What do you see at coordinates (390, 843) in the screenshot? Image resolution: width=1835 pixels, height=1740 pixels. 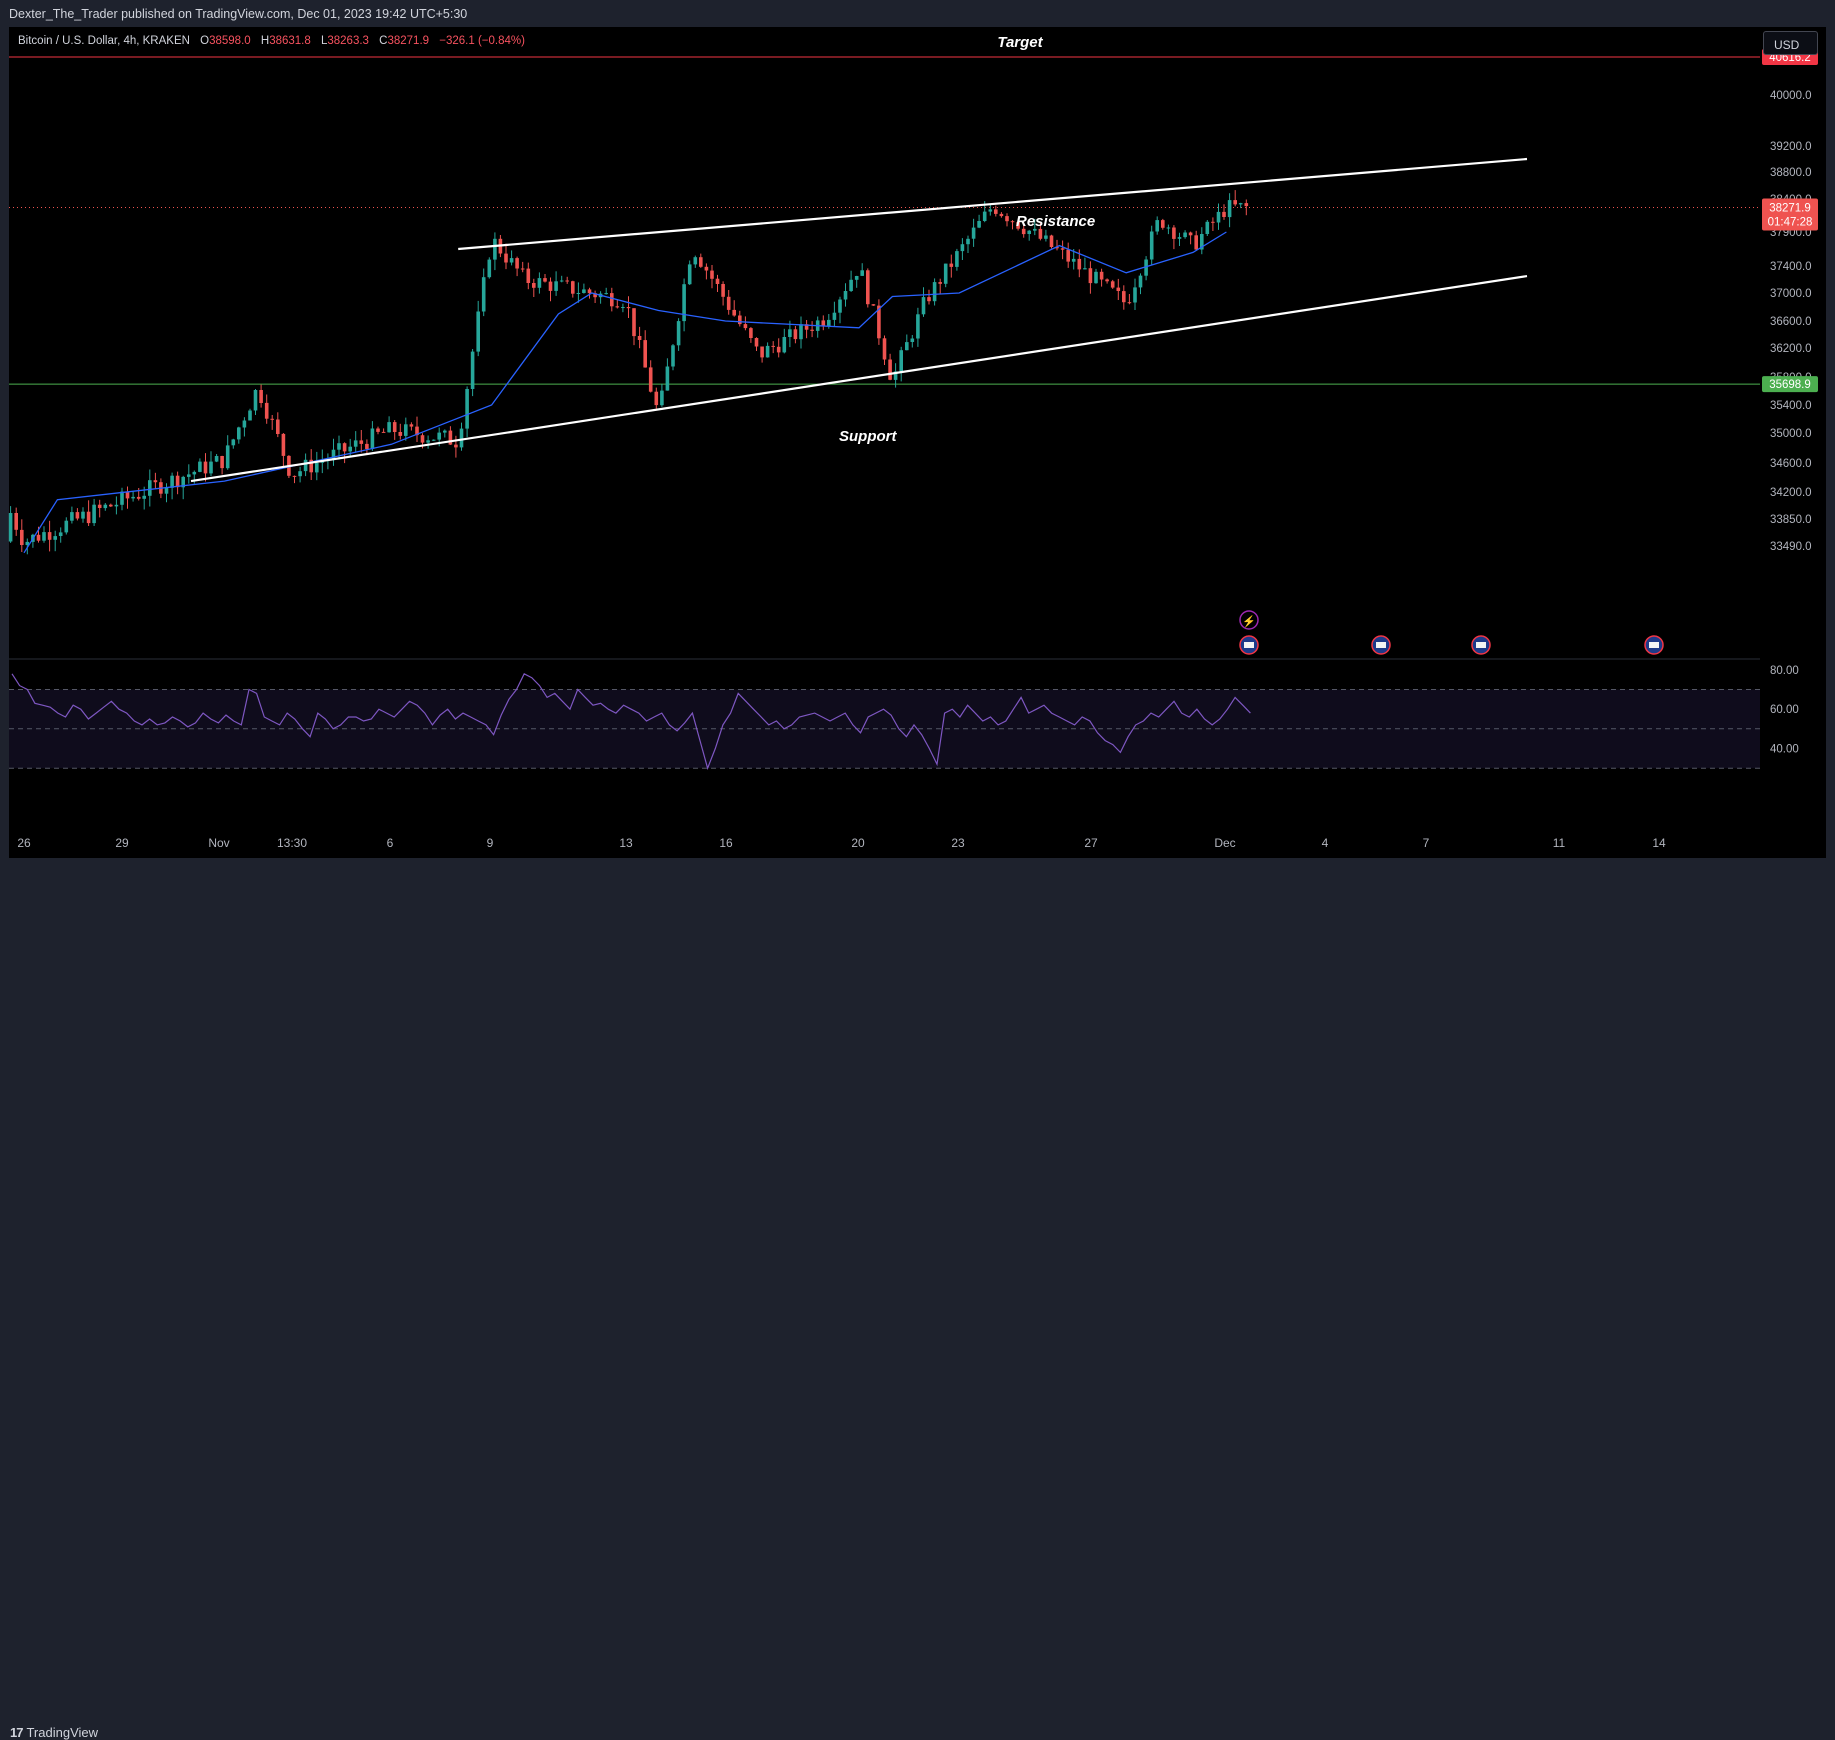 I see `time-tick-label: 6` at bounding box center [390, 843].